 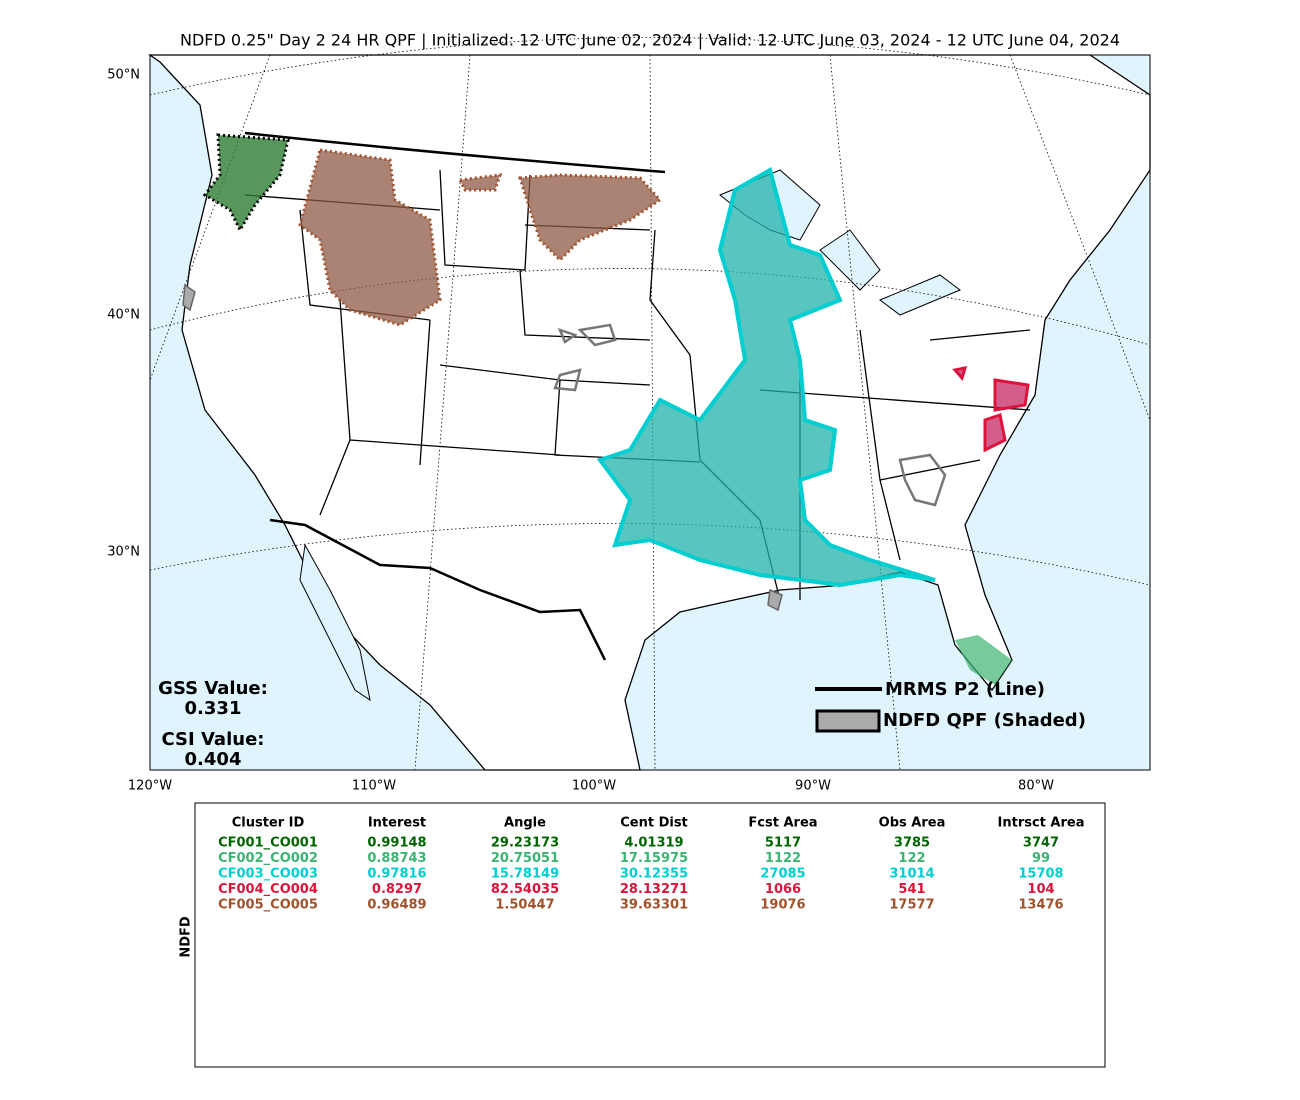 What do you see at coordinates (912, 843) in the screenshot?
I see `table-cell: 3785` at bounding box center [912, 843].